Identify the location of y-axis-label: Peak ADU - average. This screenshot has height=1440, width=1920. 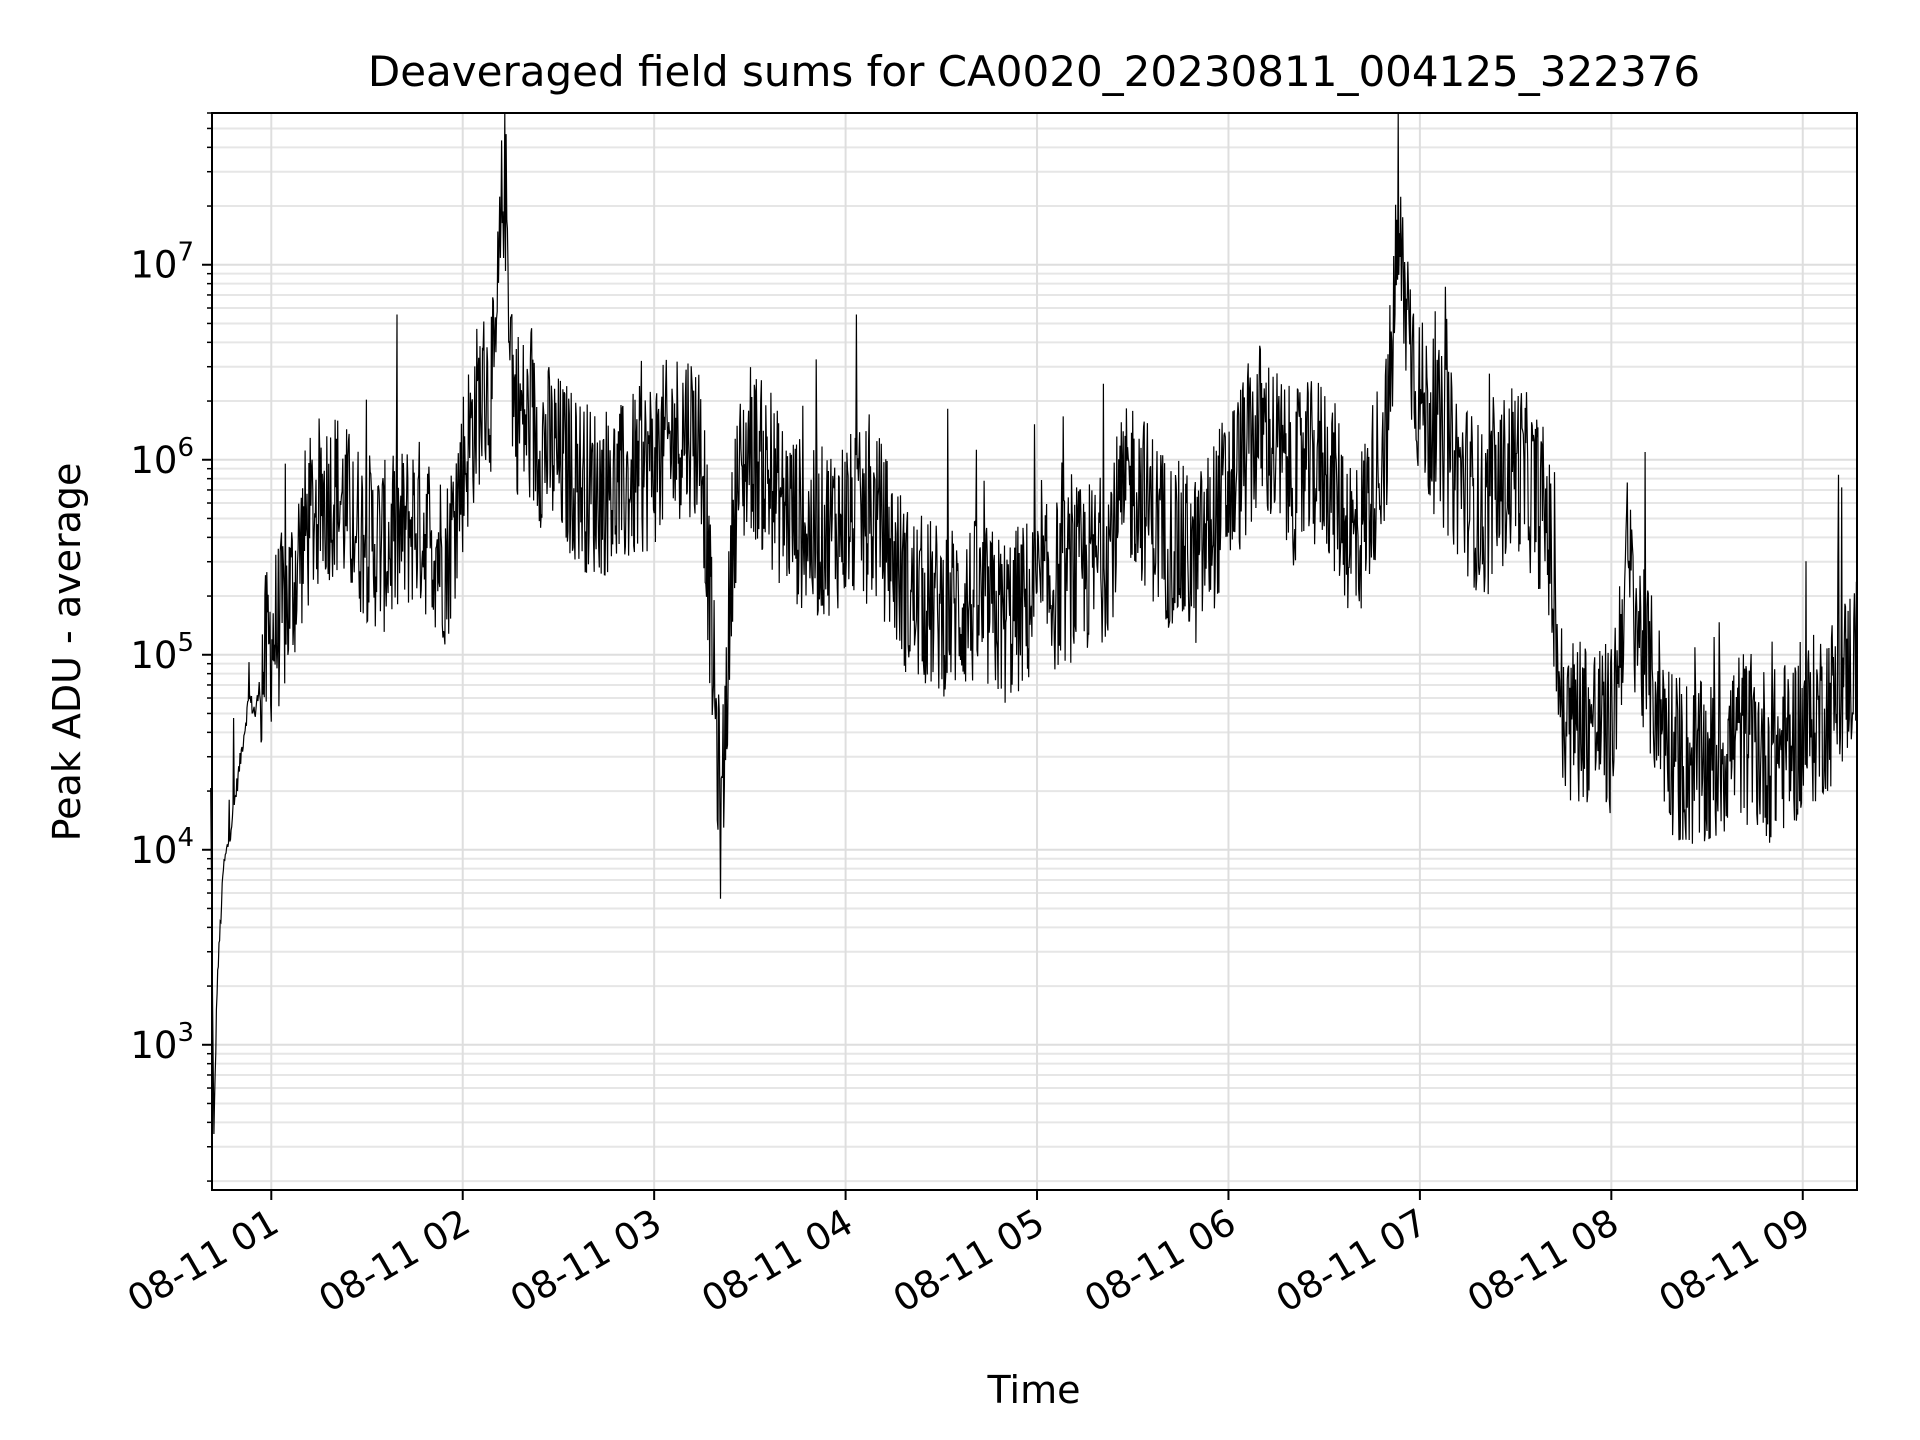
(67, 652).